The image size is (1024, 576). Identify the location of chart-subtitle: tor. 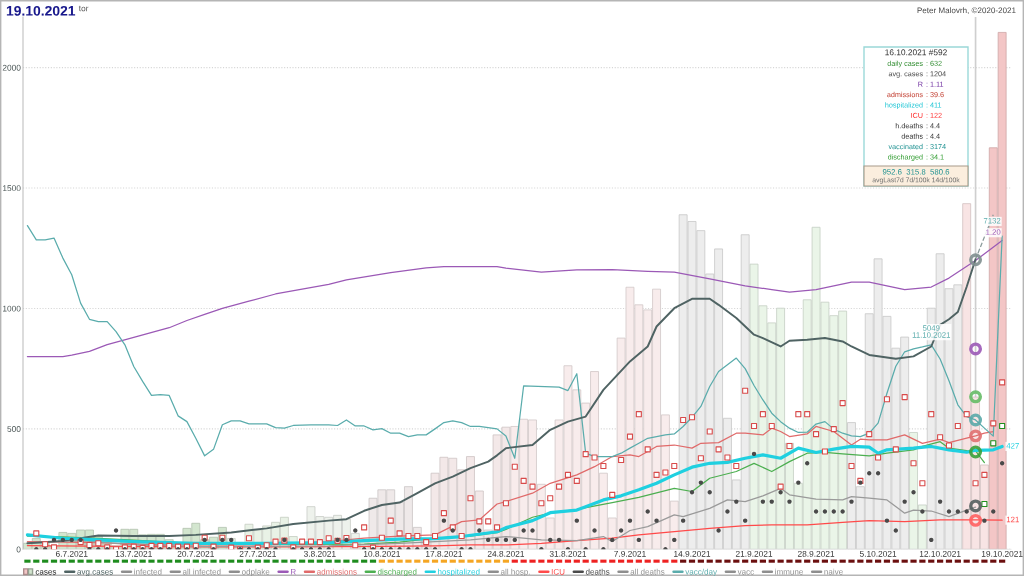
(83, 8).